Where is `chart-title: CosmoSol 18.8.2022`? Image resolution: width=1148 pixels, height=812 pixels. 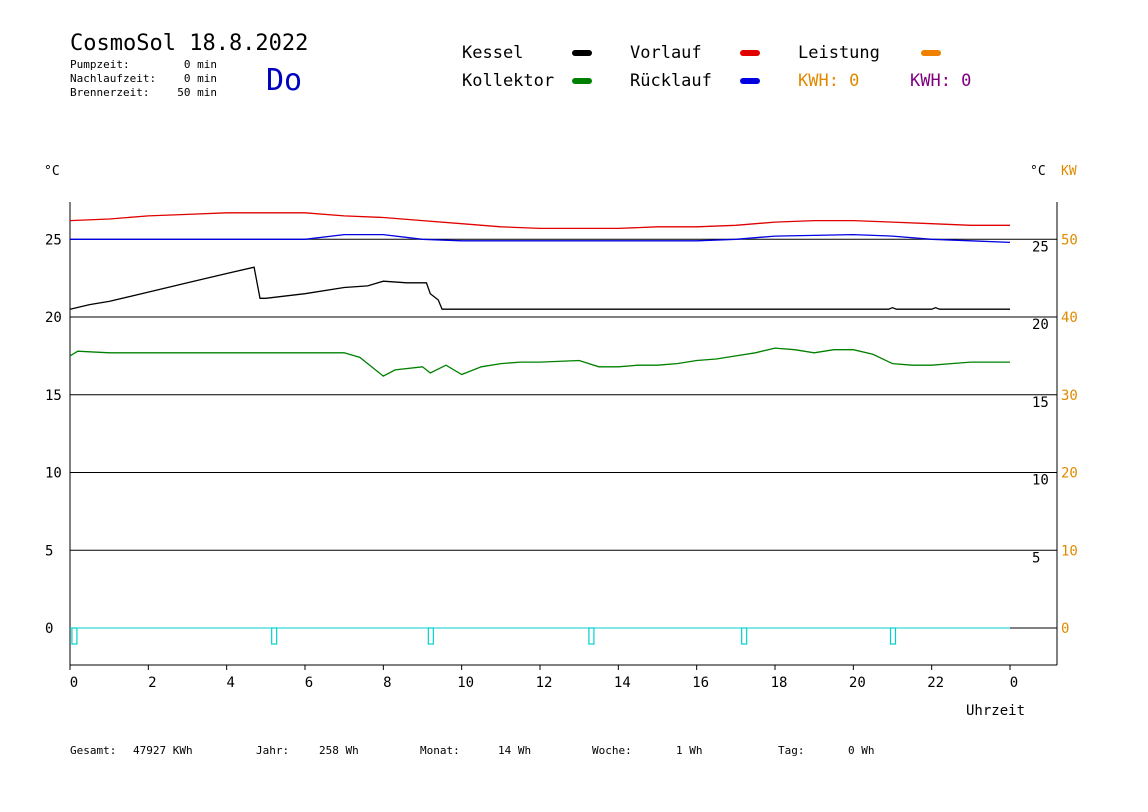
chart-title: CosmoSol 18.8.2022 is located at coordinates (189, 43).